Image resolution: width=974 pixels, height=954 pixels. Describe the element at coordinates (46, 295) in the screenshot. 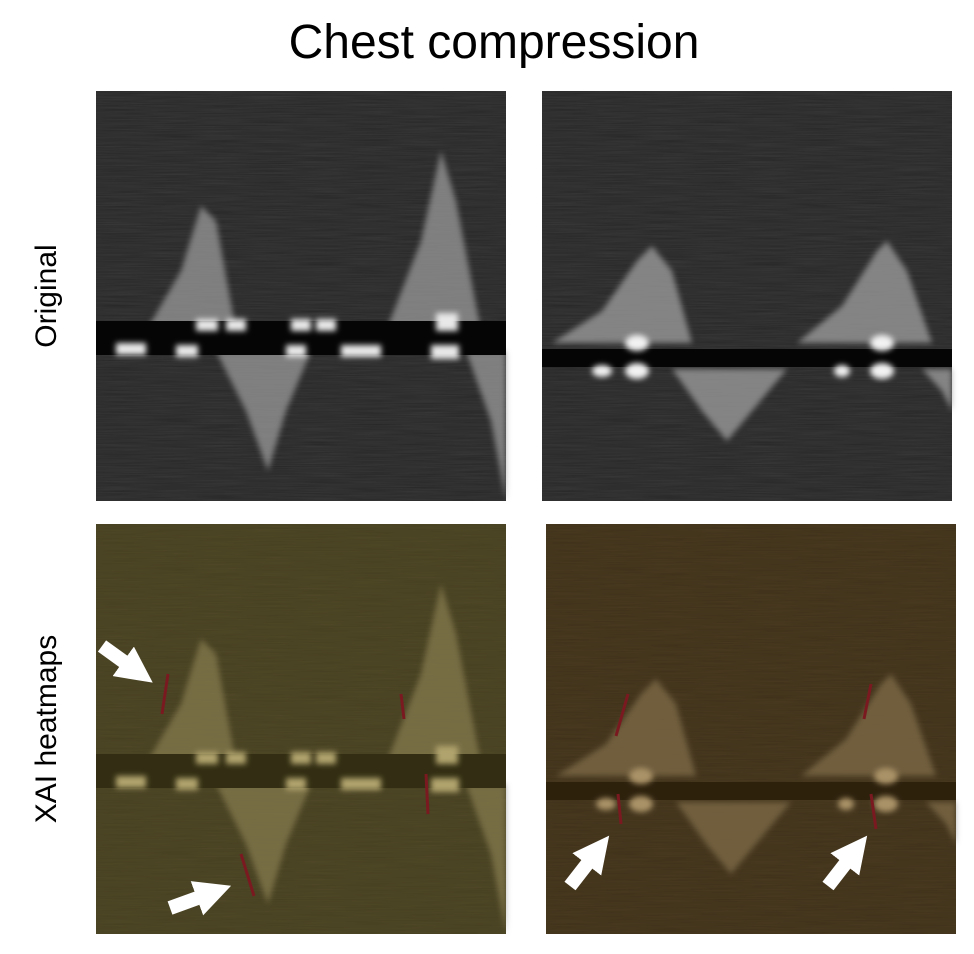

I see `row-label: Original` at that location.